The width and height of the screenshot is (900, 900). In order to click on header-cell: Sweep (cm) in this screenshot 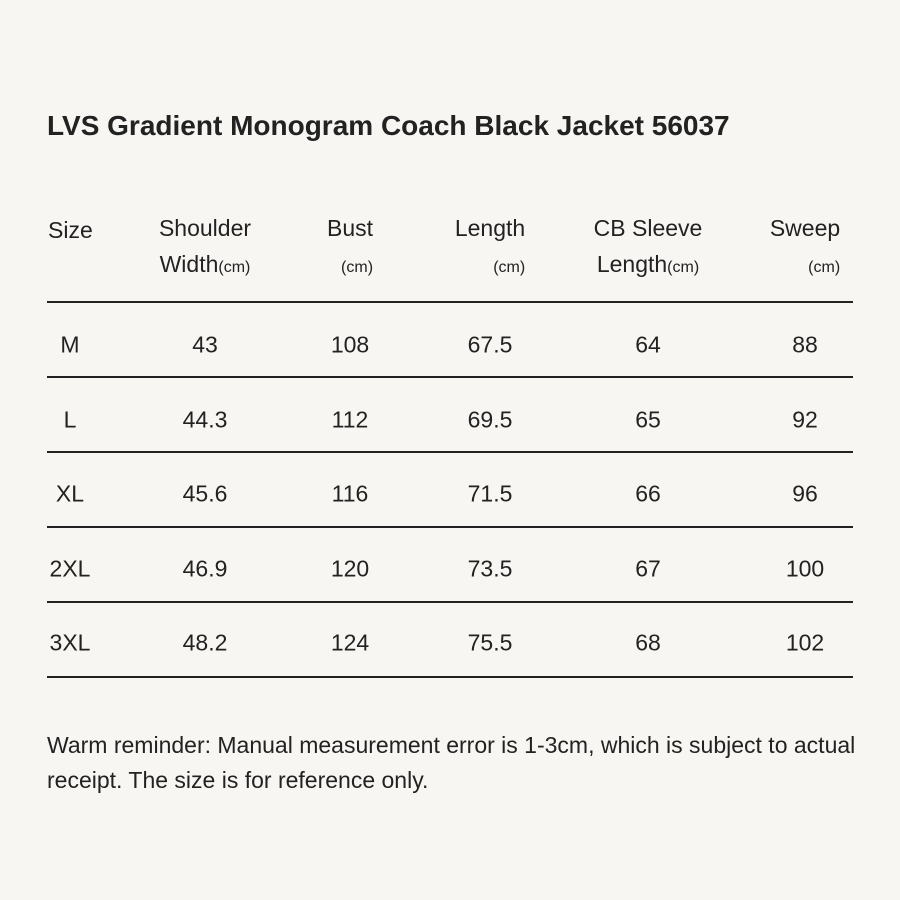, I will do `click(805, 251)`.